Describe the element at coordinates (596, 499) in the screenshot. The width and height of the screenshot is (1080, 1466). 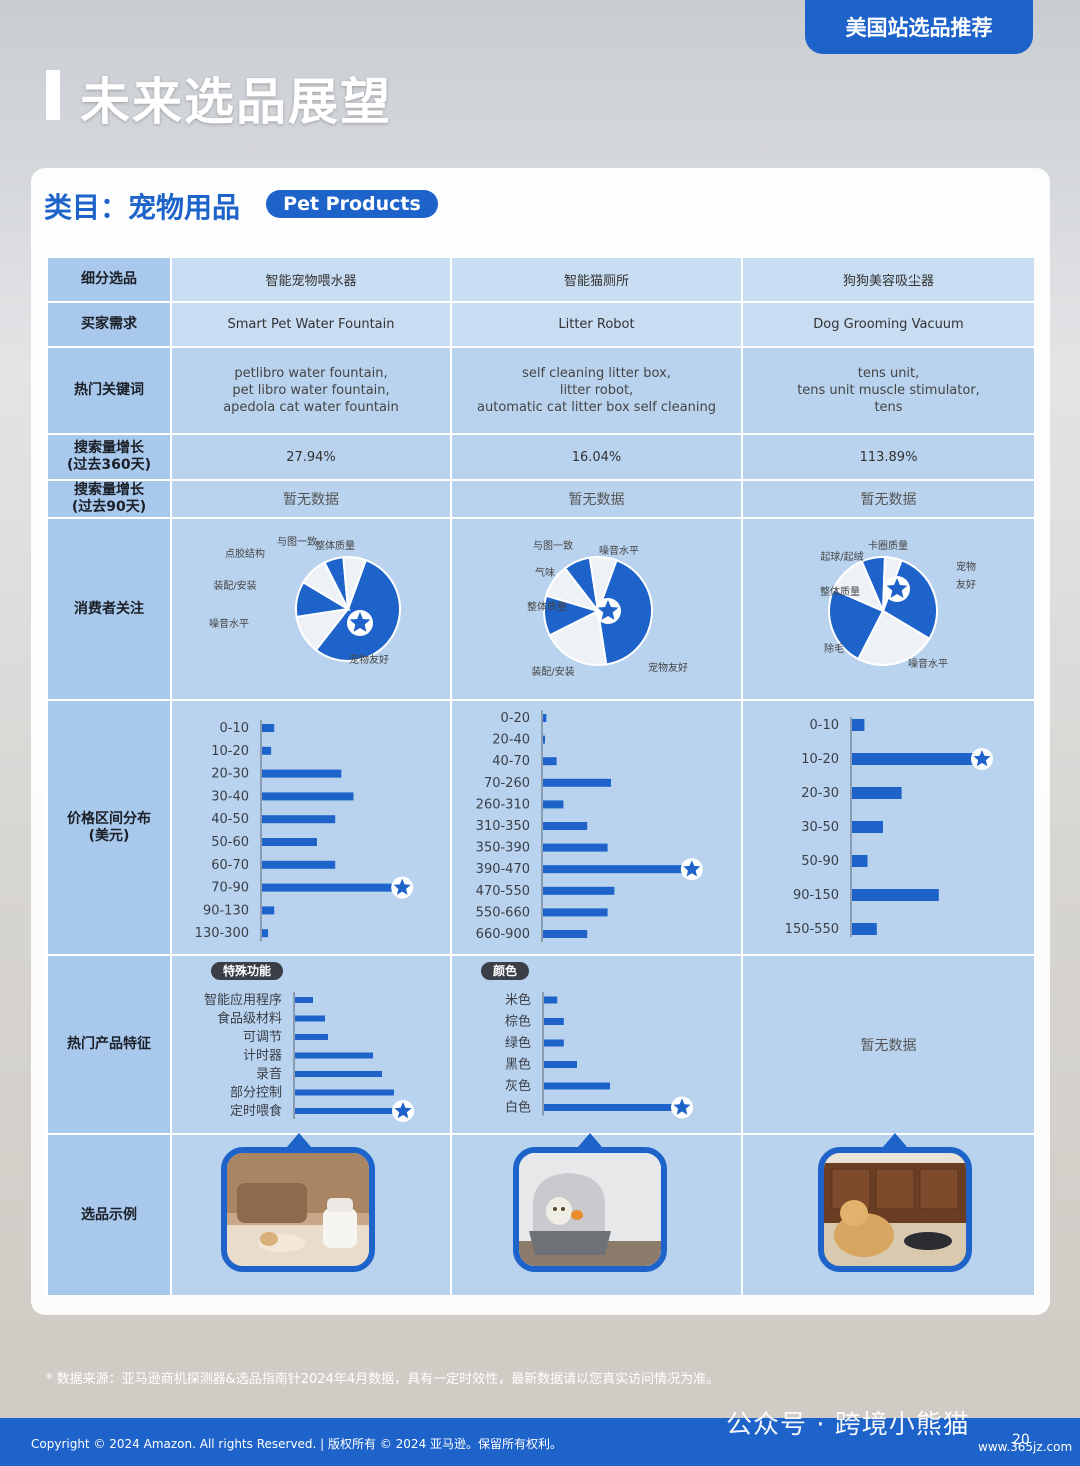
I see `col2-growth90: 暂无数据` at that location.